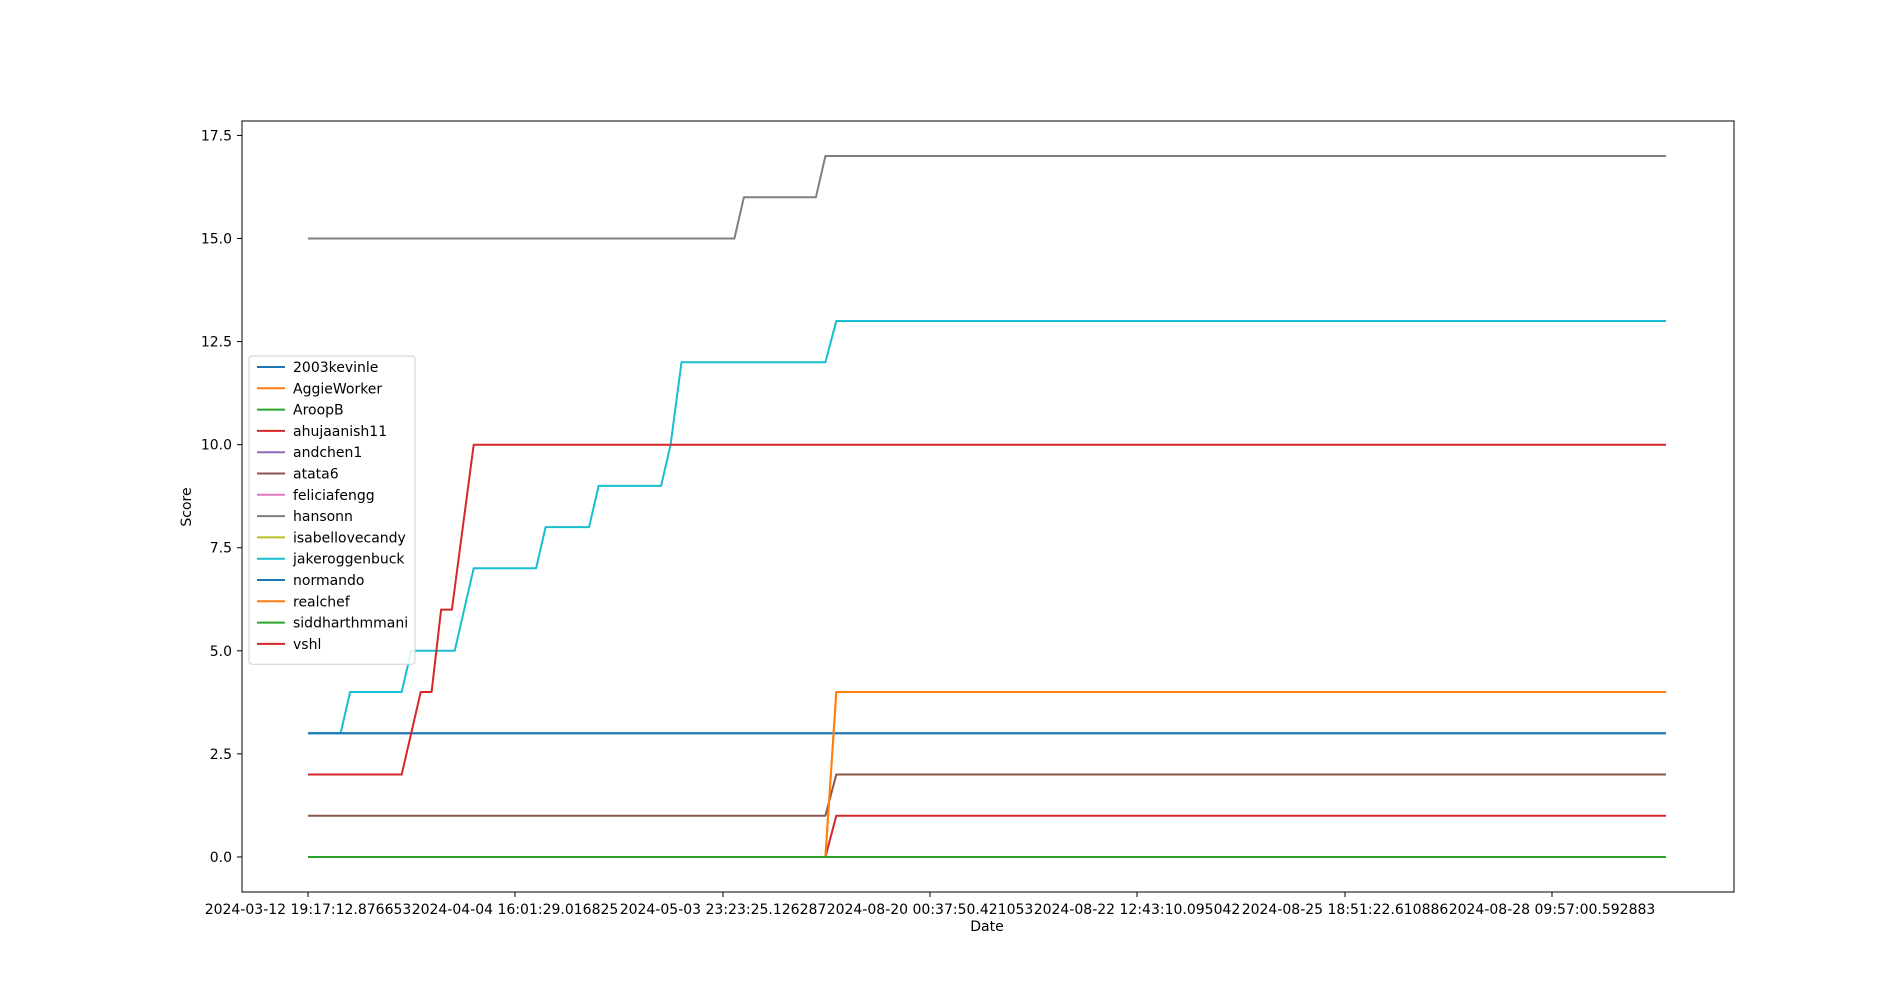 The height and width of the screenshot is (989, 1900). What do you see at coordinates (187, 506) in the screenshot?
I see `y-axis-label: Score` at bounding box center [187, 506].